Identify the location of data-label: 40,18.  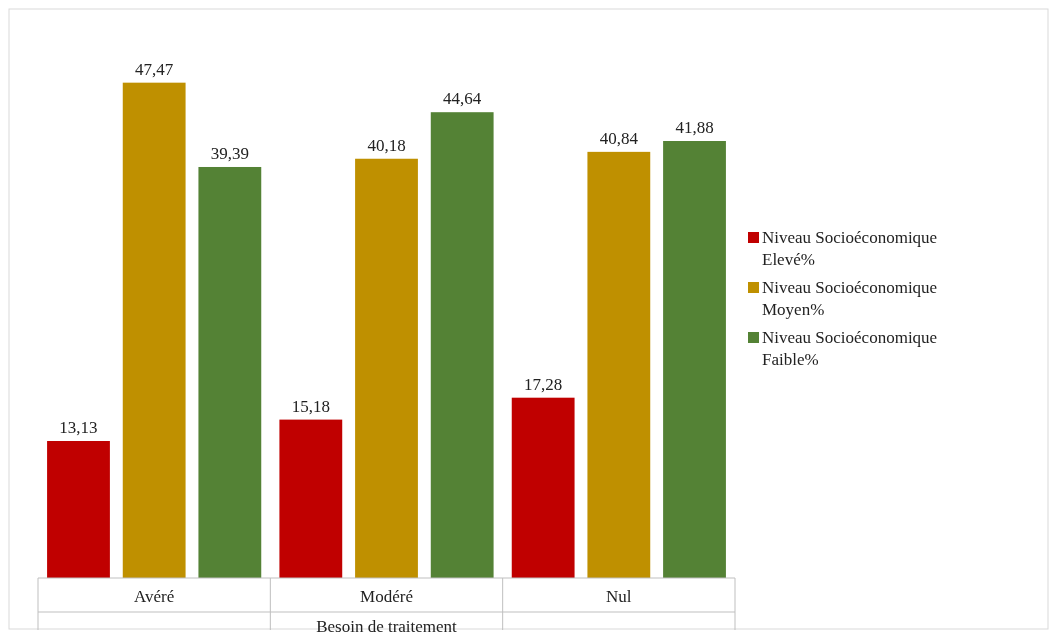
(386, 145).